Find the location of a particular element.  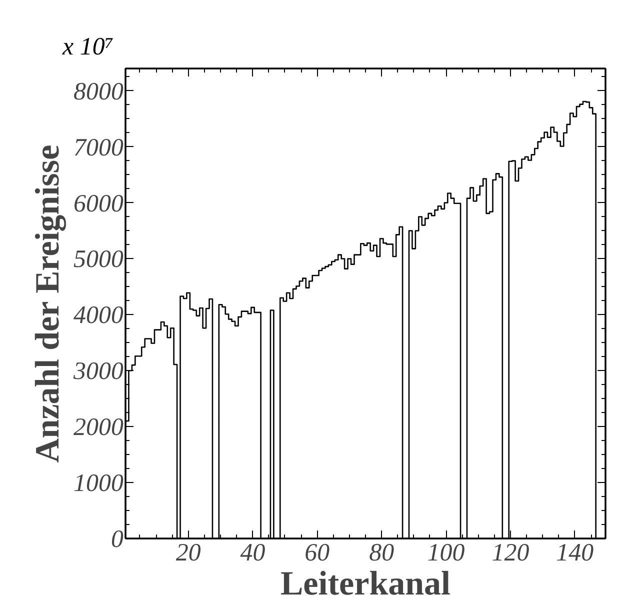

x-tick-label: 120 is located at coordinates (511, 553).